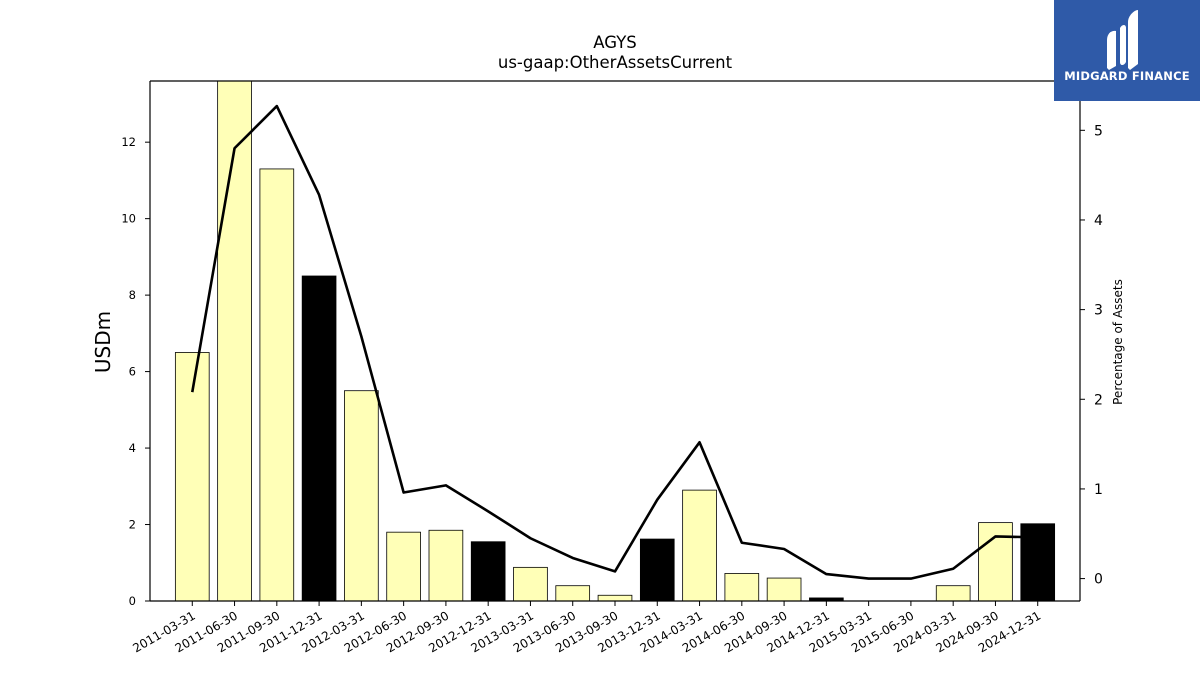 Image resolution: width=1200 pixels, height=675 pixels. I want to click on y-tick-label: 0, so click(132, 601).